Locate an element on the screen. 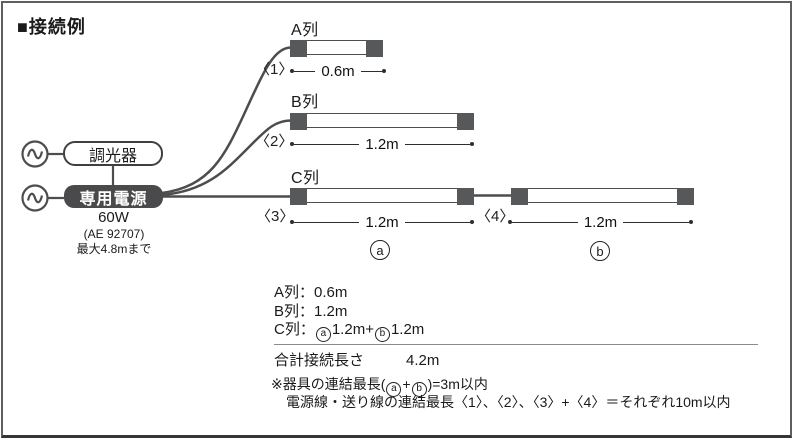 This screenshot has height=440, width=795. summary-row-c-prefix: C列： is located at coordinates (294, 329).